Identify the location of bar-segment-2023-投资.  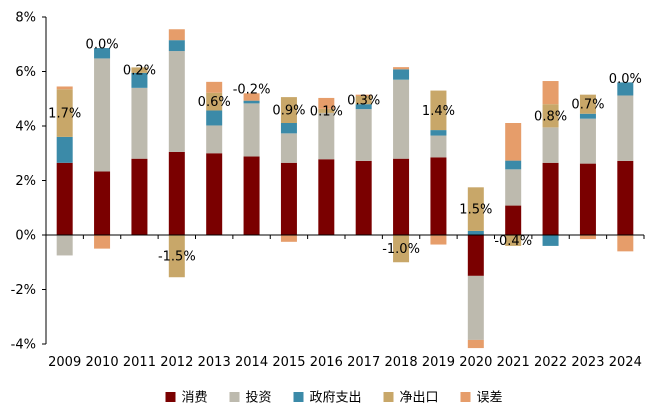
(587, 141).